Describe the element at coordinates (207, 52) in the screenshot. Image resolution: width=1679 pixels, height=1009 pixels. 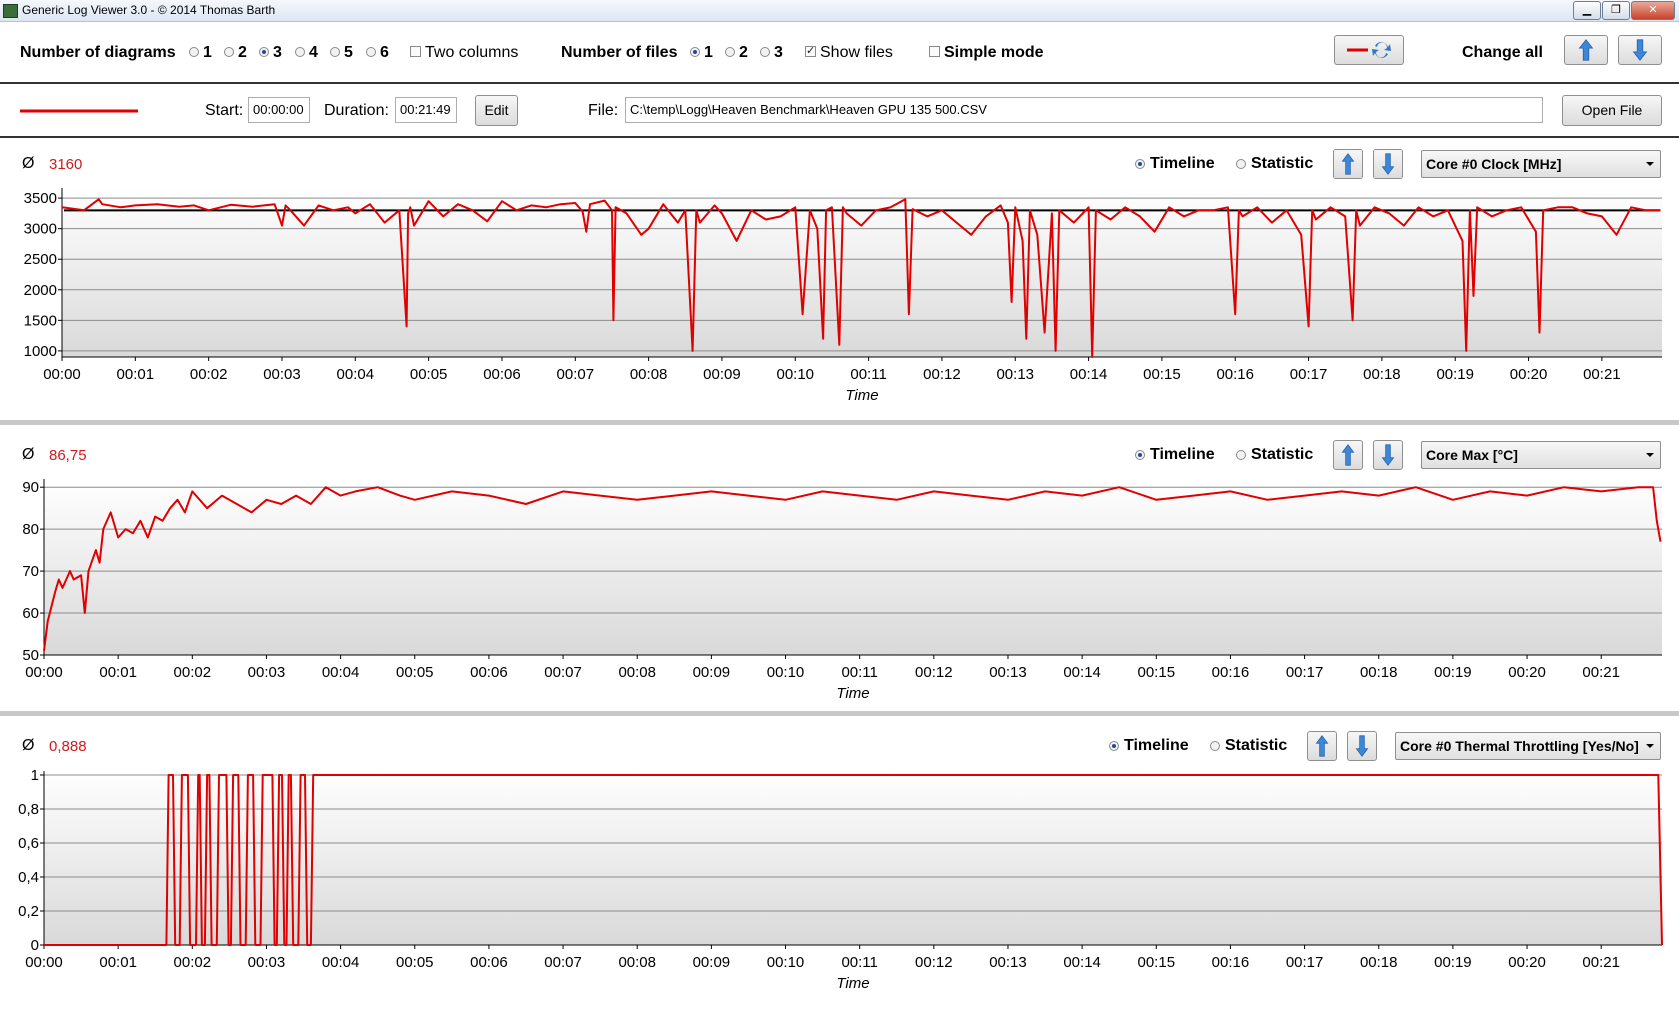
I see `diagram-option-label: 1` at that location.